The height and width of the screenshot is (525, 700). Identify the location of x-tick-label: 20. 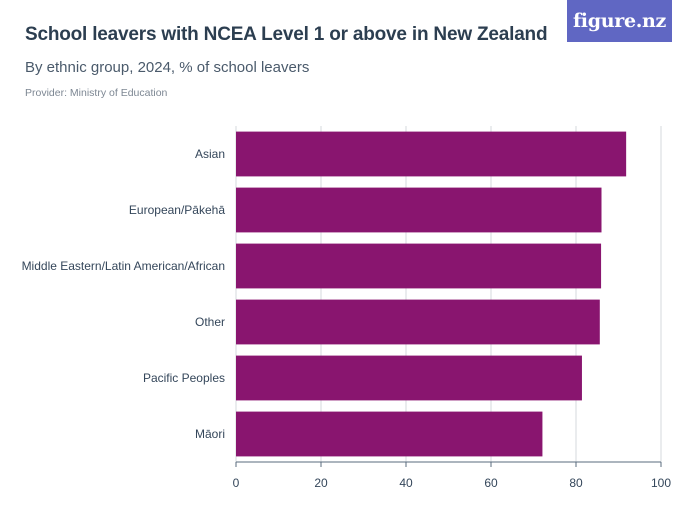
(321, 483).